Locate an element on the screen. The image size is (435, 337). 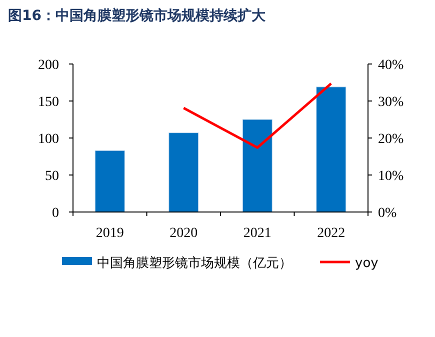
y2-tick-label: 20% is located at coordinates (391, 139).